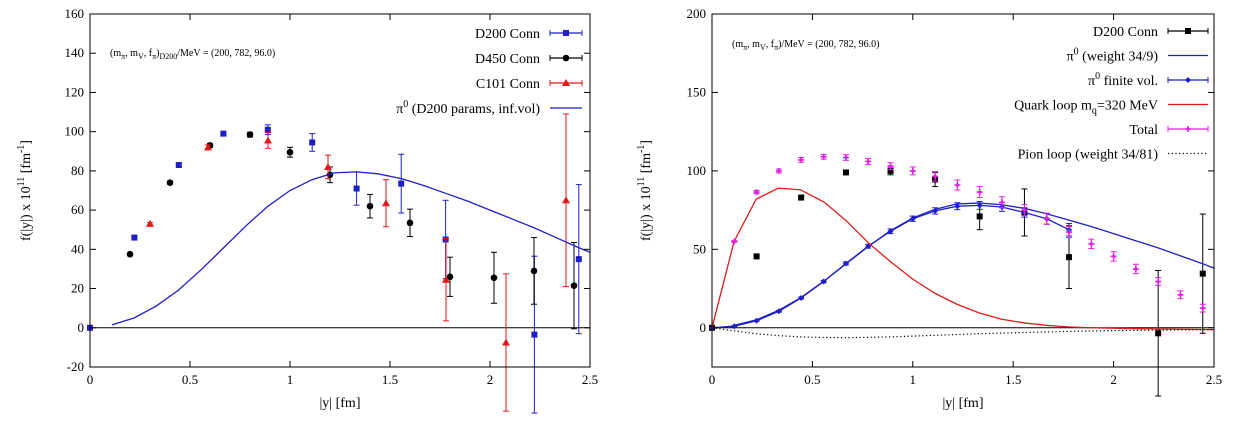 Image resolution: width=1236 pixels, height=422 pixels. Describe the element at coordinates (913, 379) in the screenshot. I see `right-xtick-label: 1` at that location.